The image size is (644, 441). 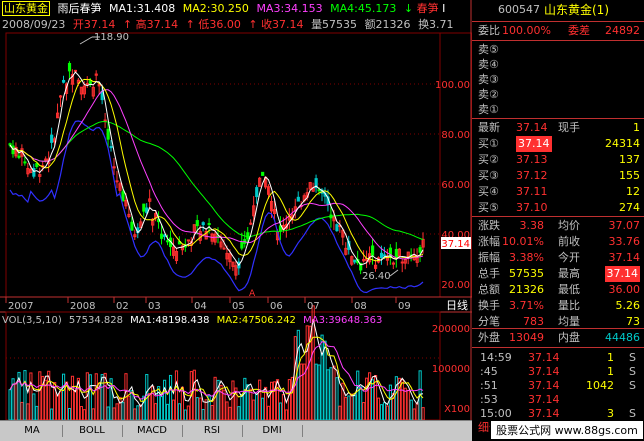 I want to click on buy-volume: 274, so click(x=629, y=207).